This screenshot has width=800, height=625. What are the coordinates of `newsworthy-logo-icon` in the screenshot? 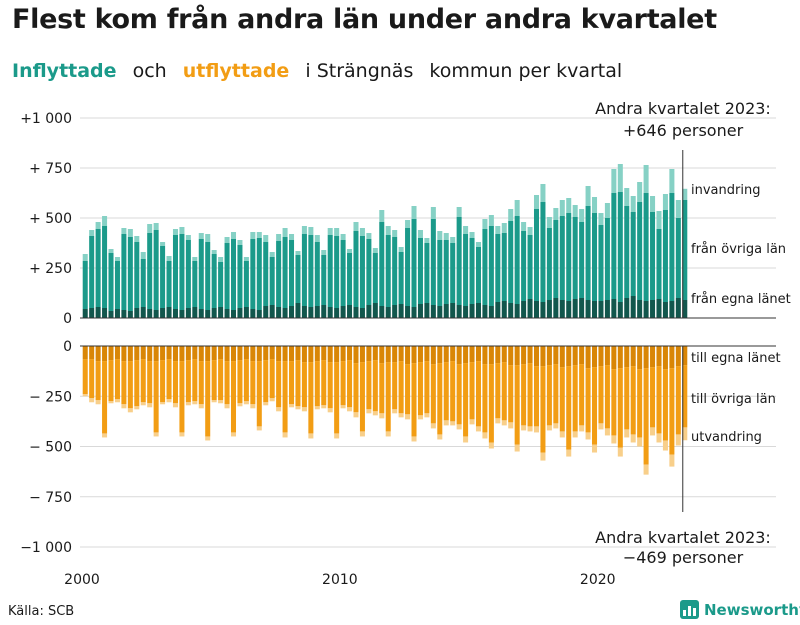 It's located at (689, 609).